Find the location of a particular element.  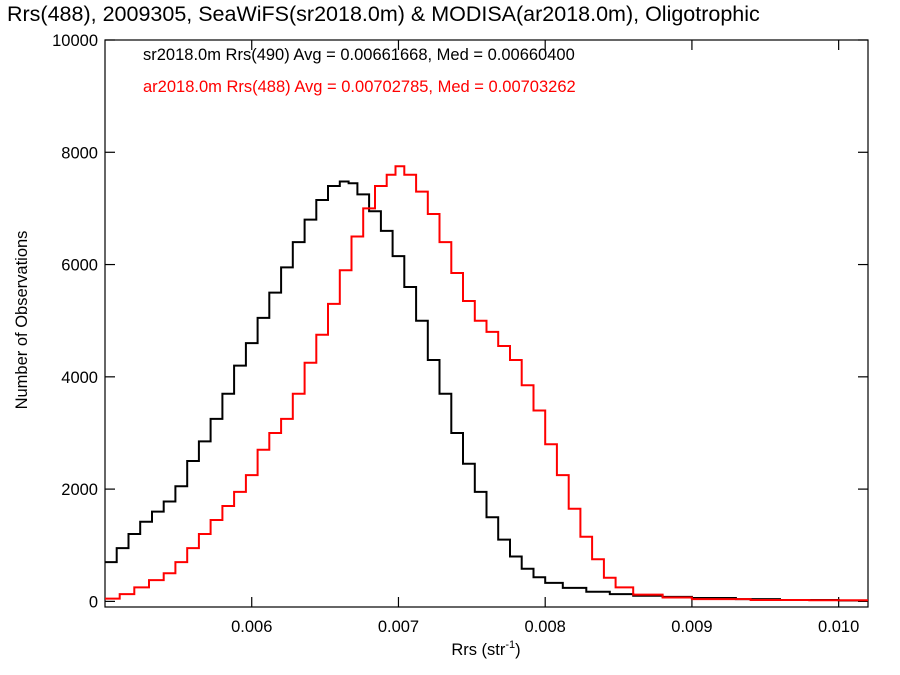

y-tick-label: 10000 is located at coordinates (75, 41).